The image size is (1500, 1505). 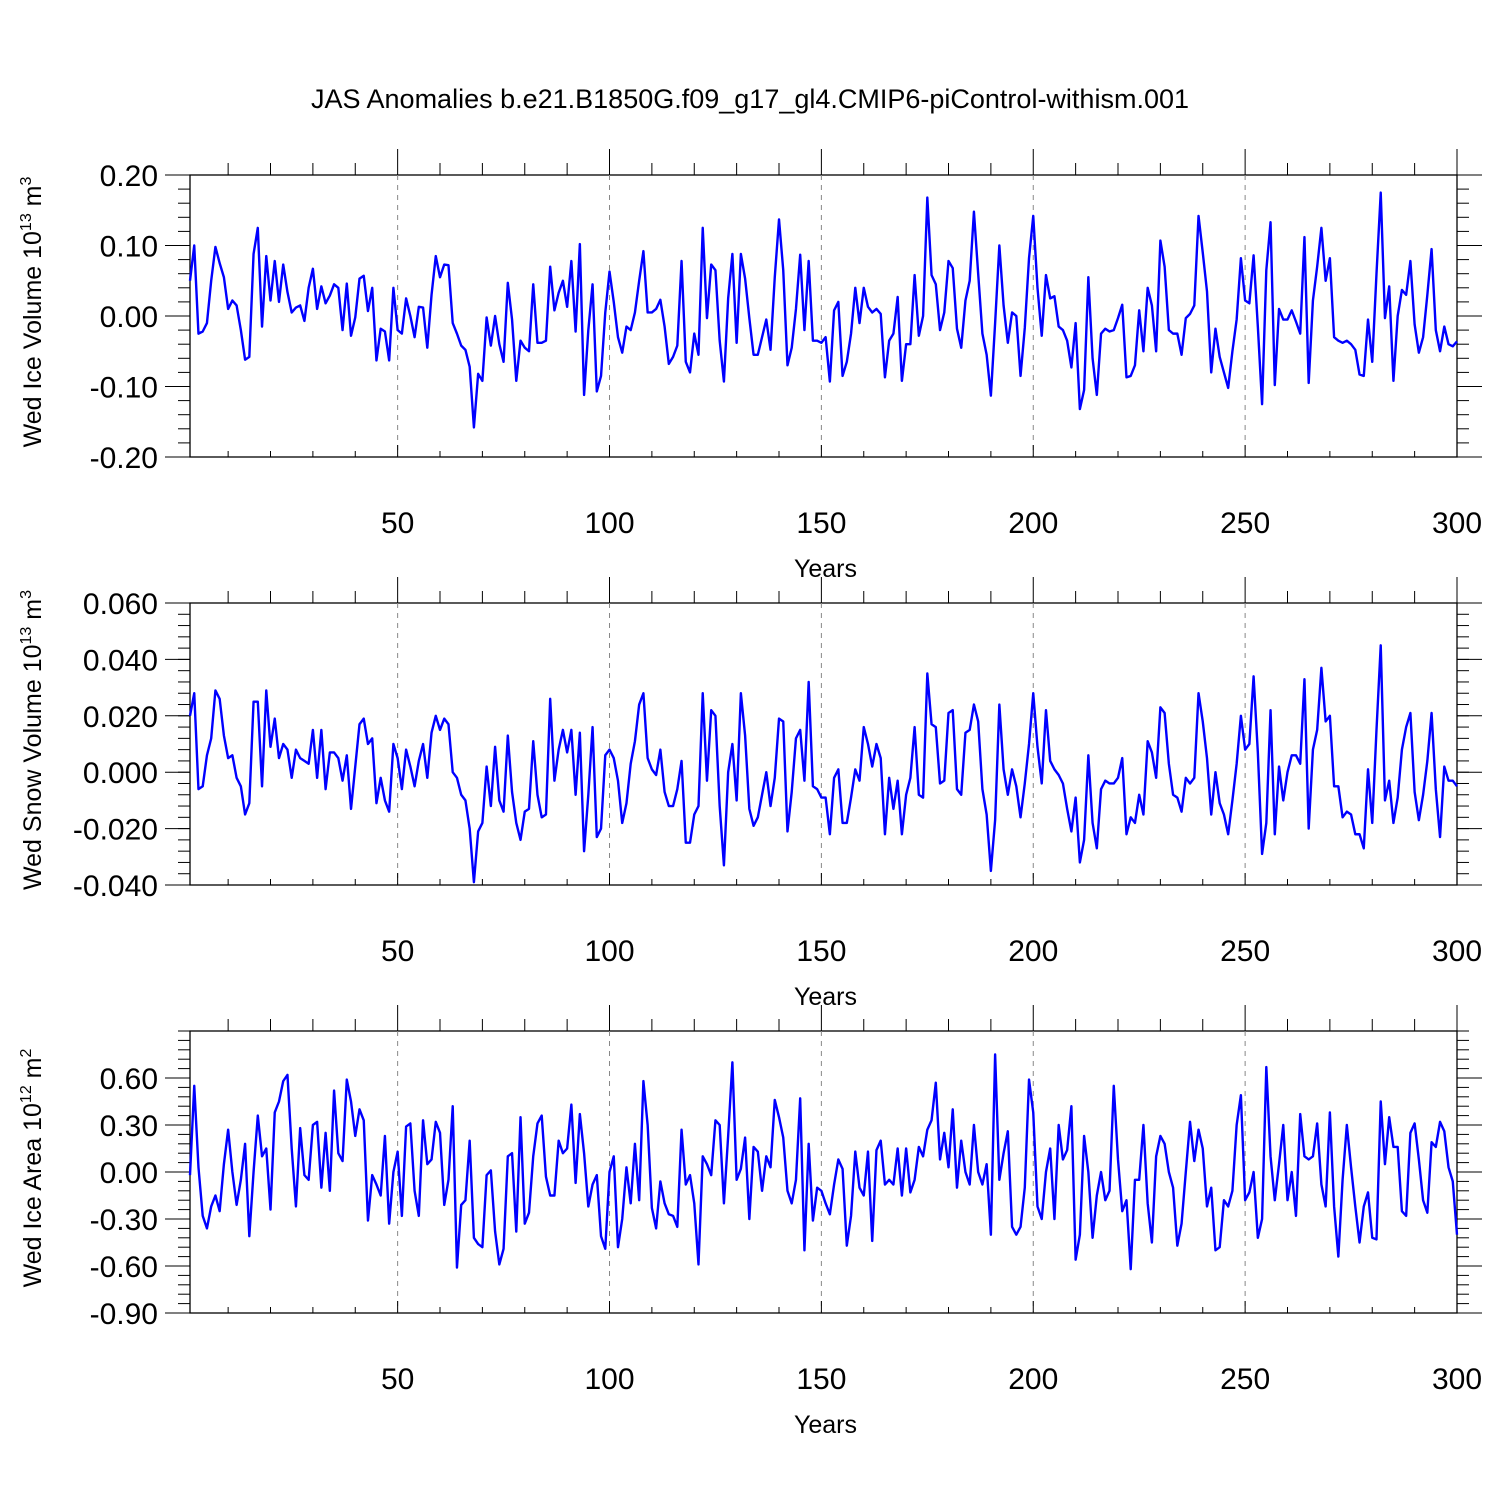 I want to click on y-tick-label: 0.60, so click(x=129, y=1079).